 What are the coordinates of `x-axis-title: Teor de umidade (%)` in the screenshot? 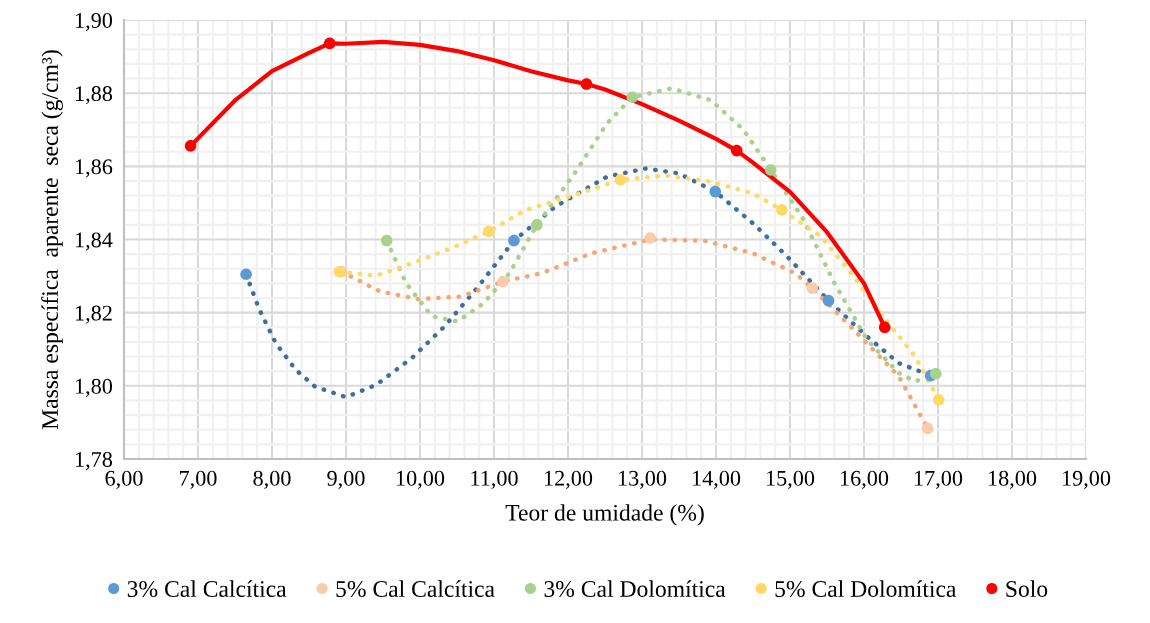 It's located at (604, 515).